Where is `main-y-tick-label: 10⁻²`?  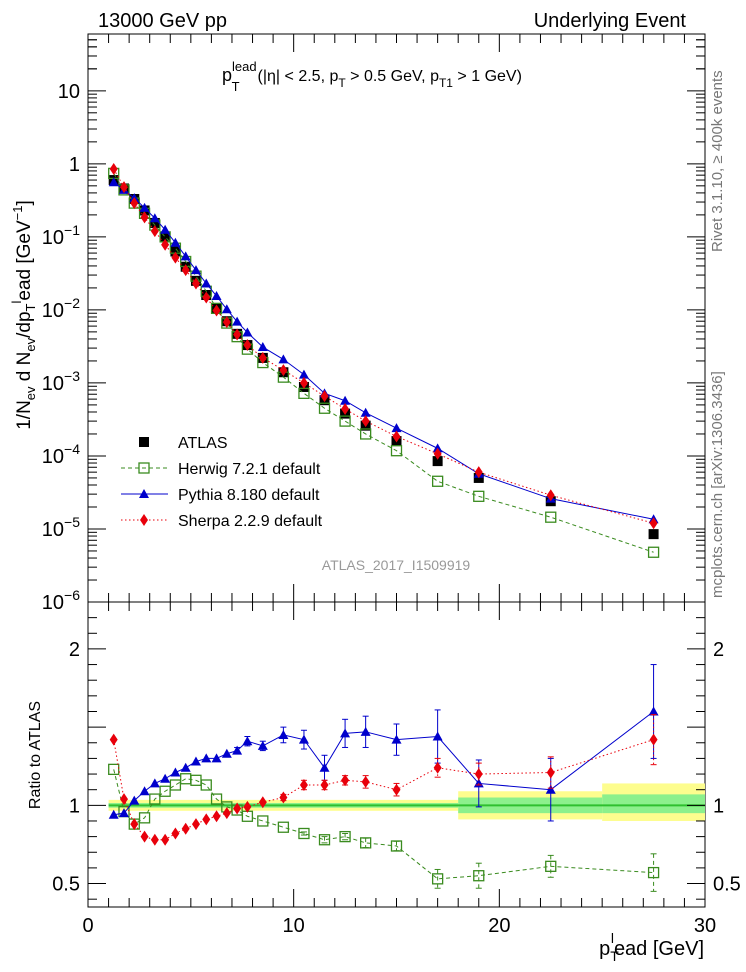
main-y-tick-label: 10⁻² is located at coordinates (61, 308).